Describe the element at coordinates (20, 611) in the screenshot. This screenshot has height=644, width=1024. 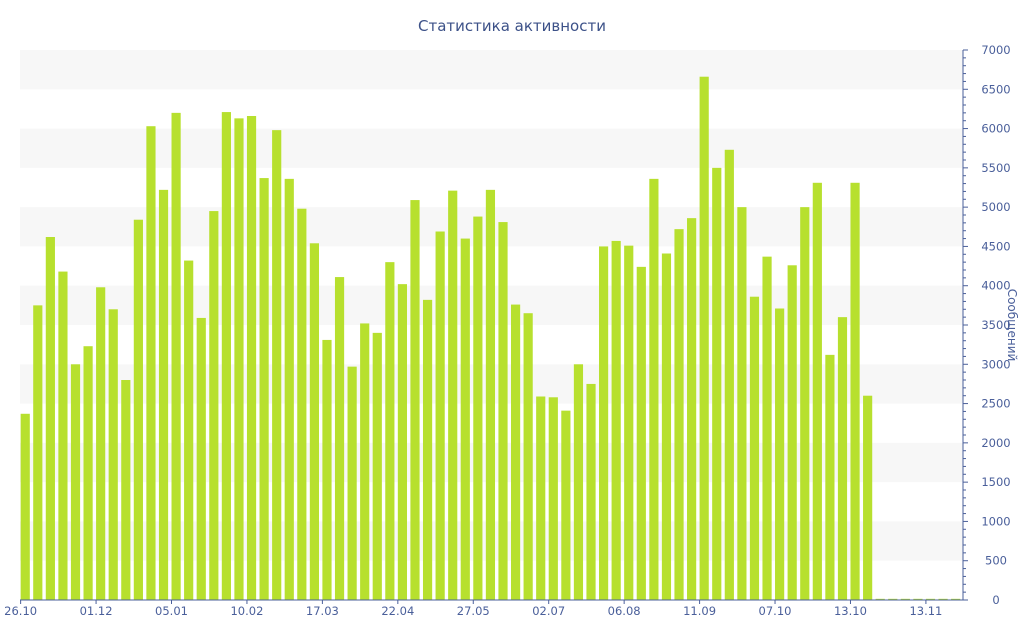
I see `x-tick-label: 26.10` at that location.